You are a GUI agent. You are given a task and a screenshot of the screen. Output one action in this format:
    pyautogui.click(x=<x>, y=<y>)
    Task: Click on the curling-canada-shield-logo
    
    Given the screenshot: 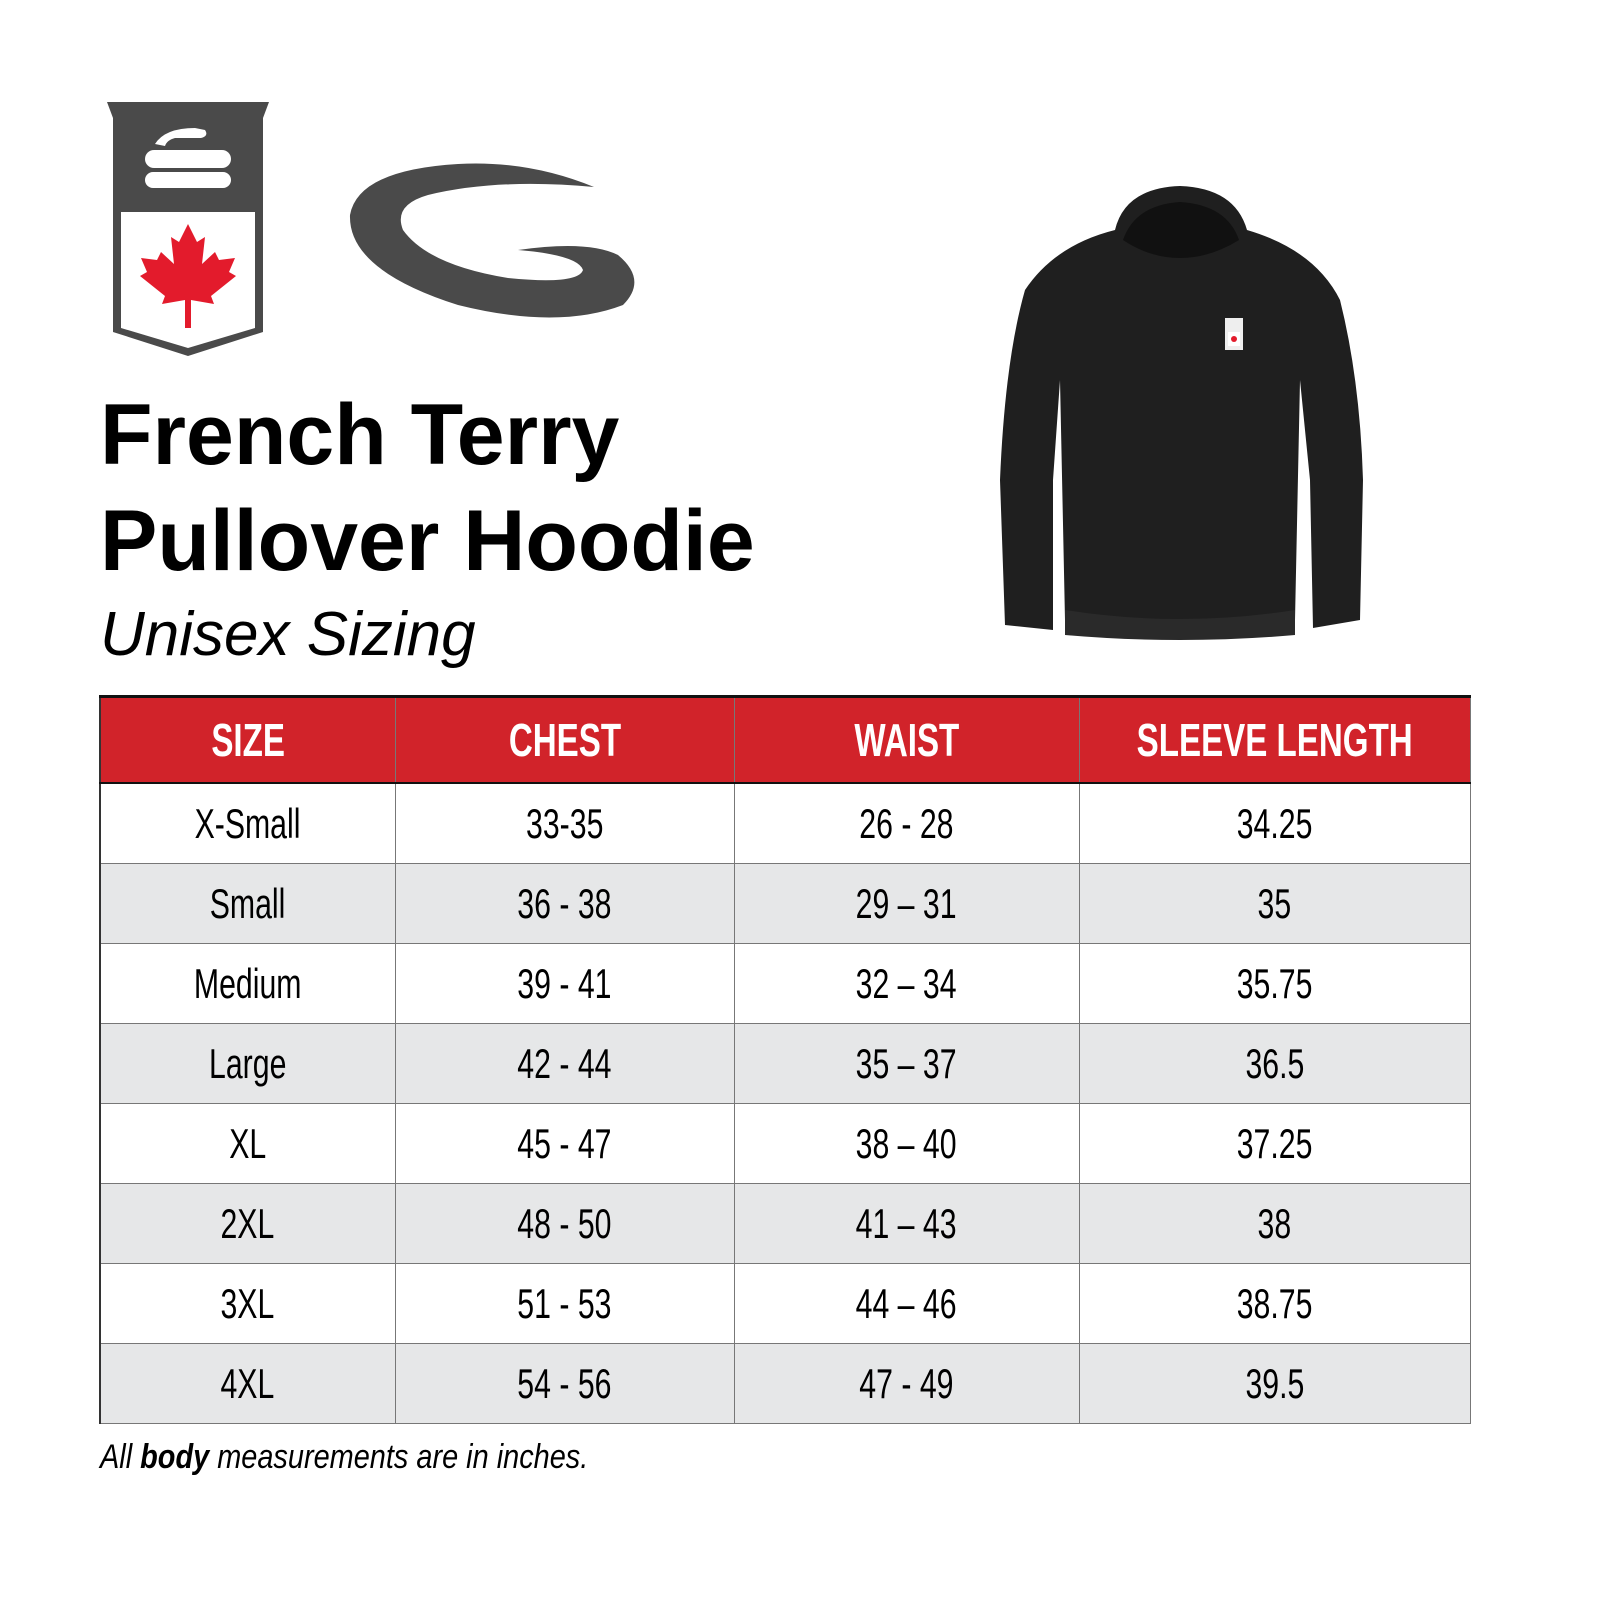 What is the action you would take?
    pyautogui.click(x=188, y=229)
    